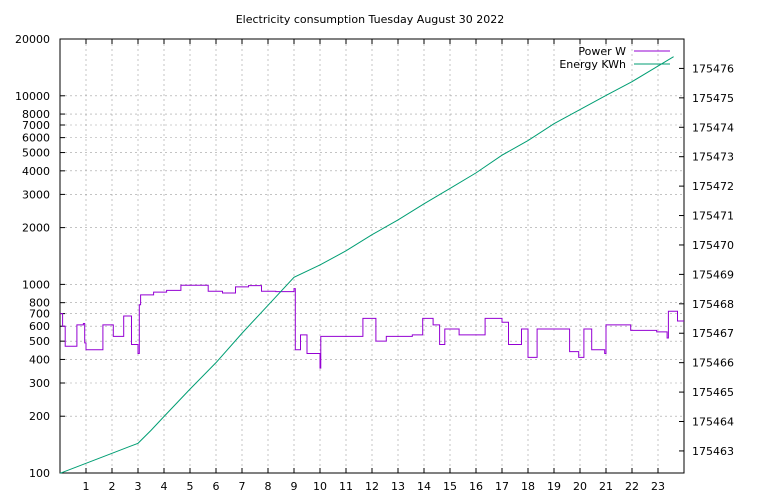  What do you see at coordinates (36, 171) in the screenshot?
I see `y-left-tick-label: 4000` at bounding box center [36, 171].